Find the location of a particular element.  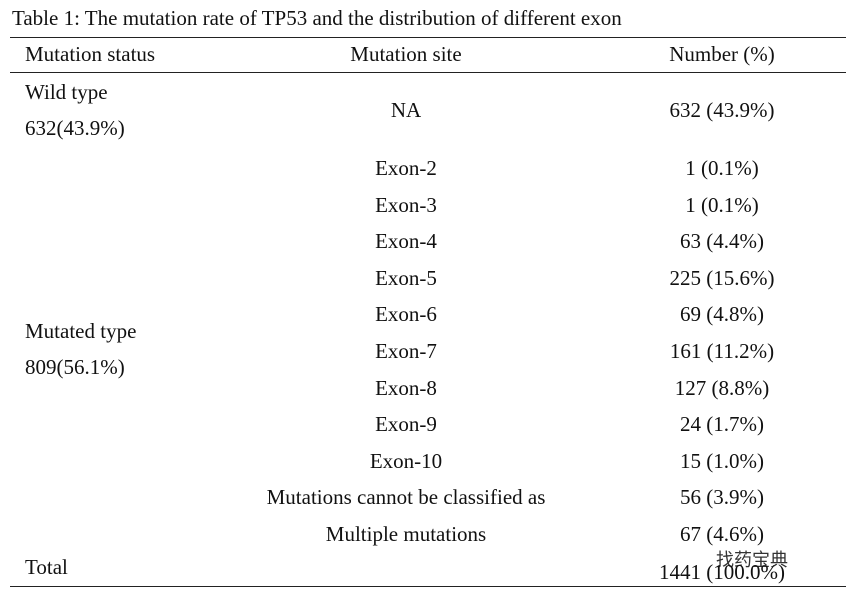

status-cell: Wild type is located at coordinates (66, 92).